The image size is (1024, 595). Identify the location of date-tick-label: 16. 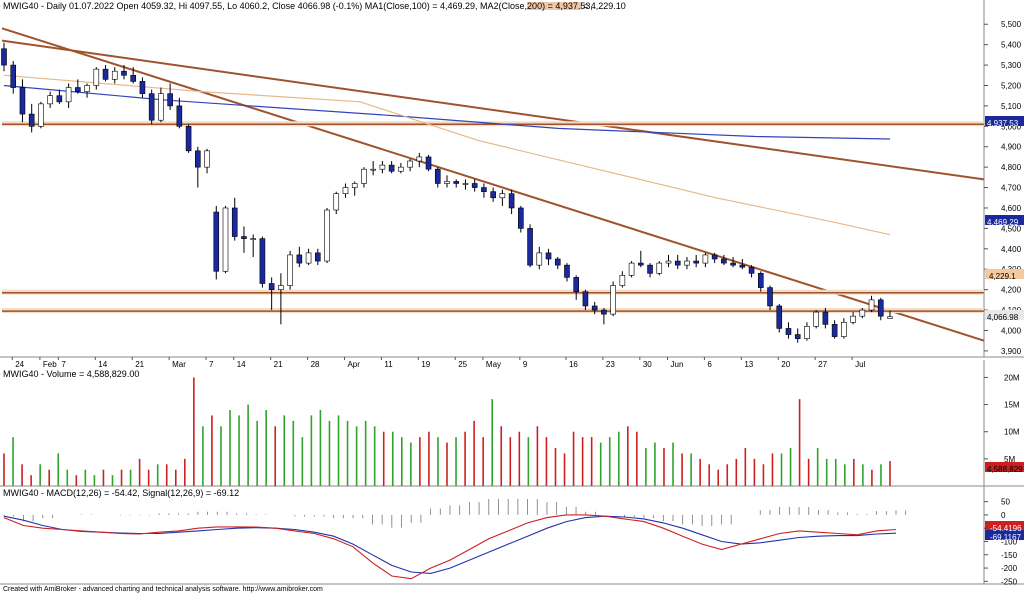
(573, 364).